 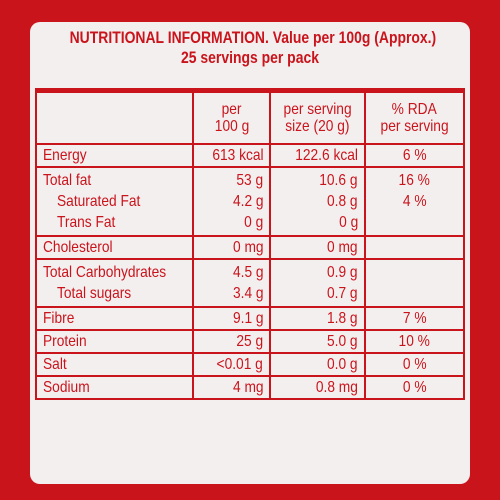 I want to click on table-row-cholesterol: Cholesterol 0 mg 0 mg, so click(x=250, y=247).